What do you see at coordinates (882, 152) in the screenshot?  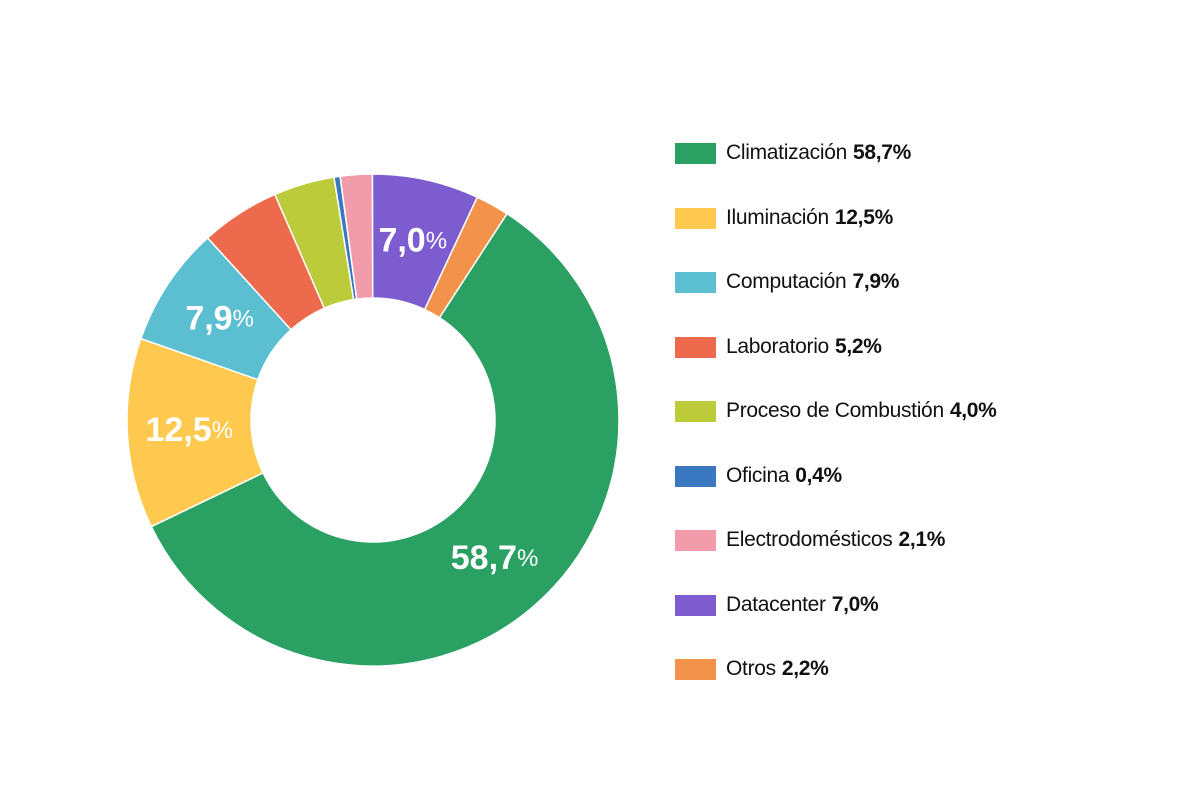 I see `legend-value: 58,7%` at bounding box center [882, 152].